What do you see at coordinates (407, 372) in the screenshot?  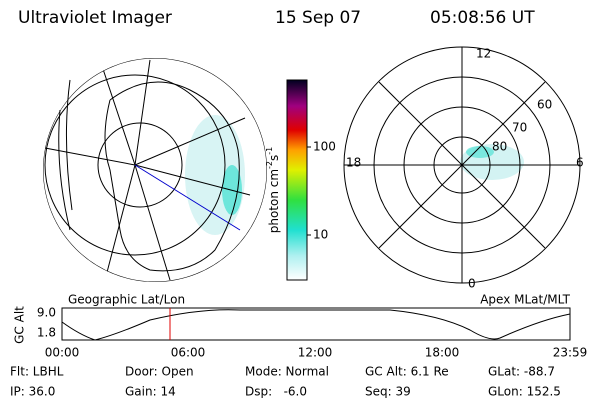 I see `info-field: GC Alt: 6.1 Re` at bounding box center [407, 372].